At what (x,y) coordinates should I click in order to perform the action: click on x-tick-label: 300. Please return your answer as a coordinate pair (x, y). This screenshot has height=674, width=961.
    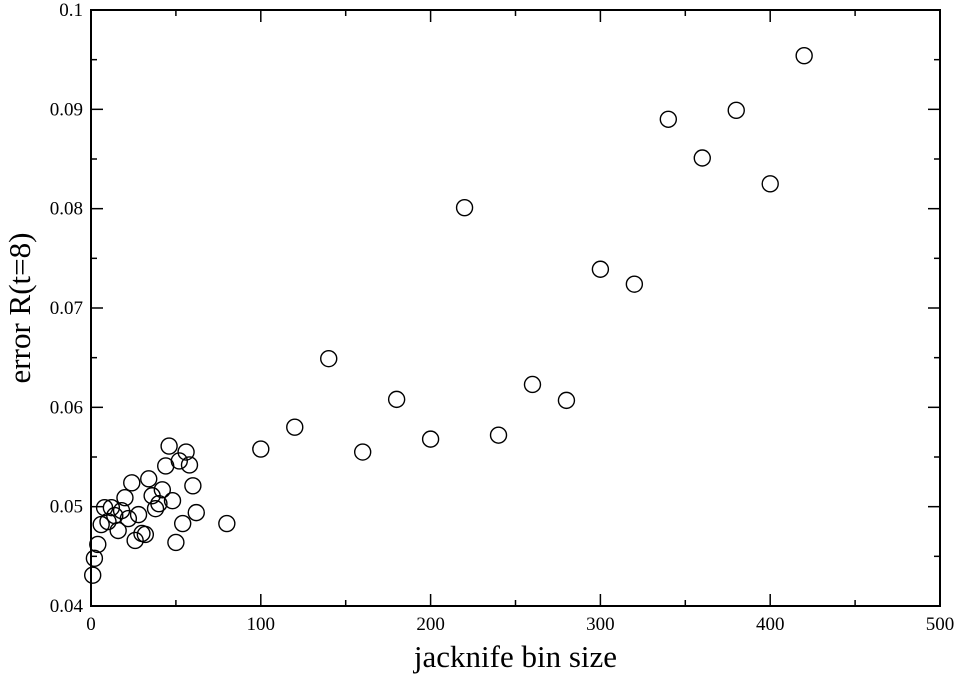
    Looking at the image, I should click on (600, 624).